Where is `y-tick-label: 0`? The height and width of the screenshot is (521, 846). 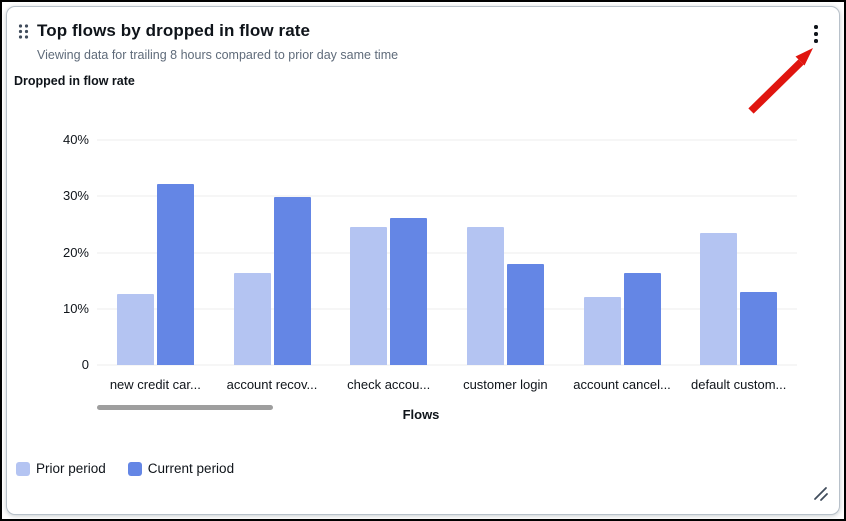
y-tick-label: 0 is located at coordinates (85, 364).